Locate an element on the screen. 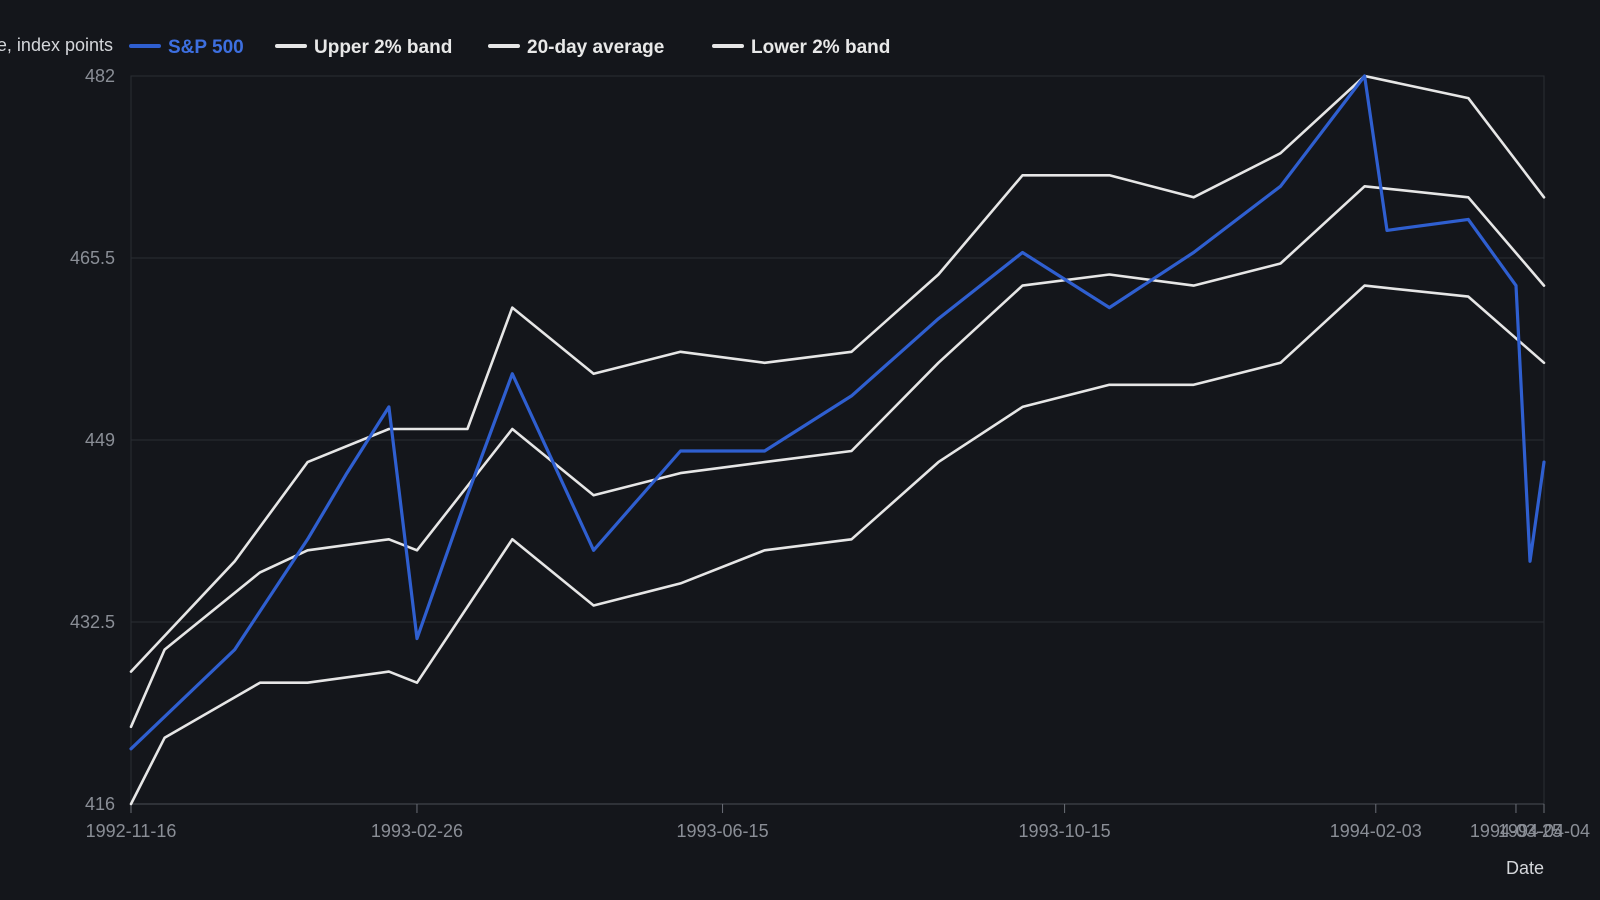 This screenshot has width=1600, height=900. x-tick-label: 1993-06-15 is located at coordinates (723, 831).